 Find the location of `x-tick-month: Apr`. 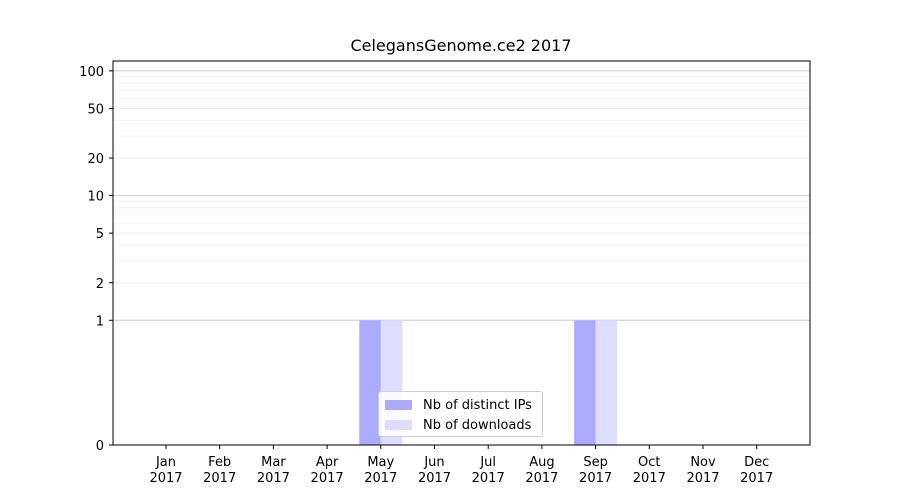

x-tick-month: Apr is located at coordinates (327, 462).